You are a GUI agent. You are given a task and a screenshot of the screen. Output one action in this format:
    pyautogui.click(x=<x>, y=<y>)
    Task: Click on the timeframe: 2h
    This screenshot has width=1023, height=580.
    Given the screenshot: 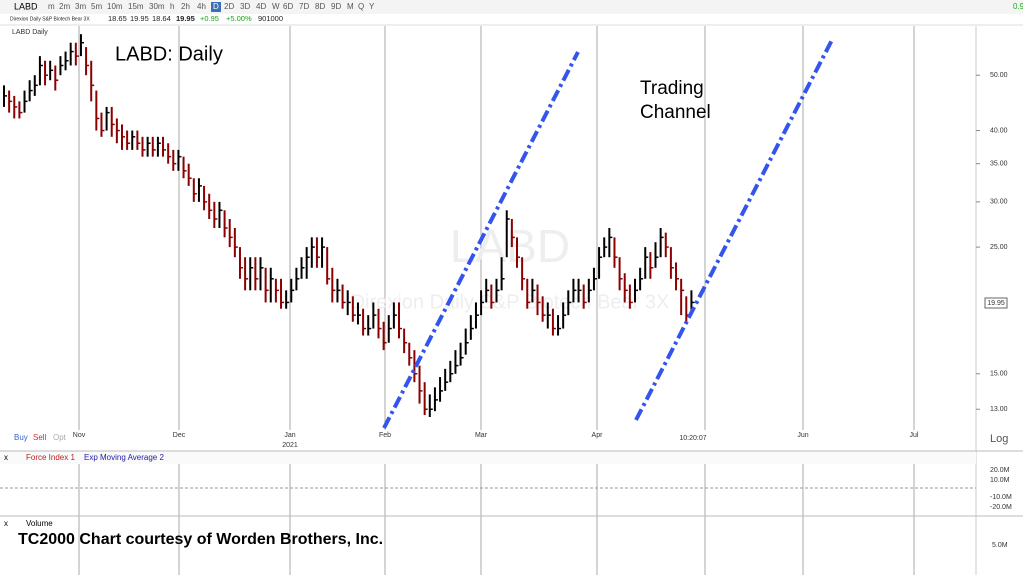 What is the action you would take?
    pyautogui.click(x=185, y=6)
    